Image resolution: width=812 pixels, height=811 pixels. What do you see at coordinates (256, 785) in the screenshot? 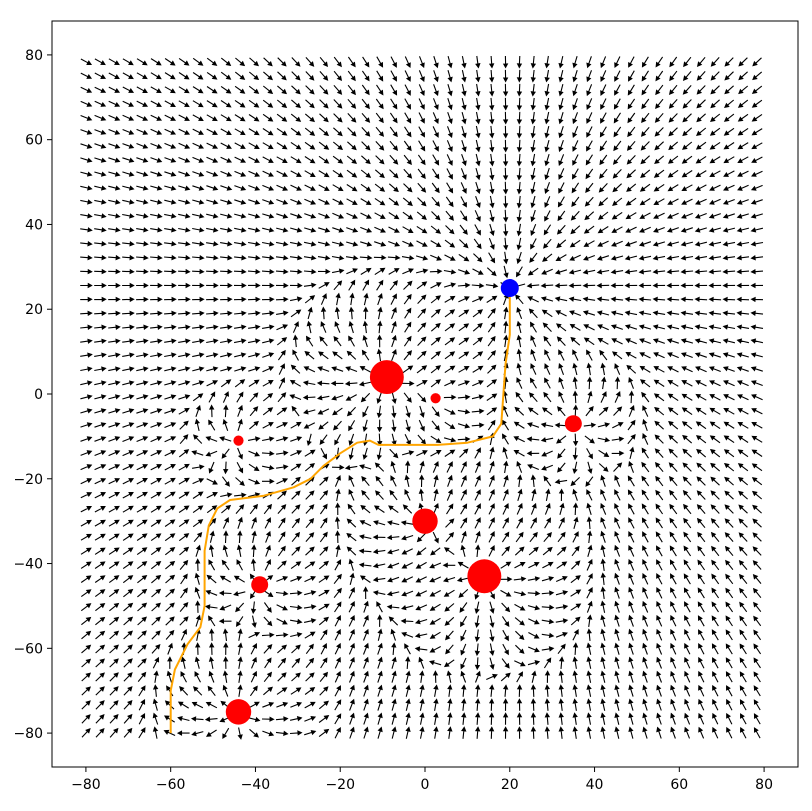
I see `x-tick-label: −40` at bounding box center [256, 785].